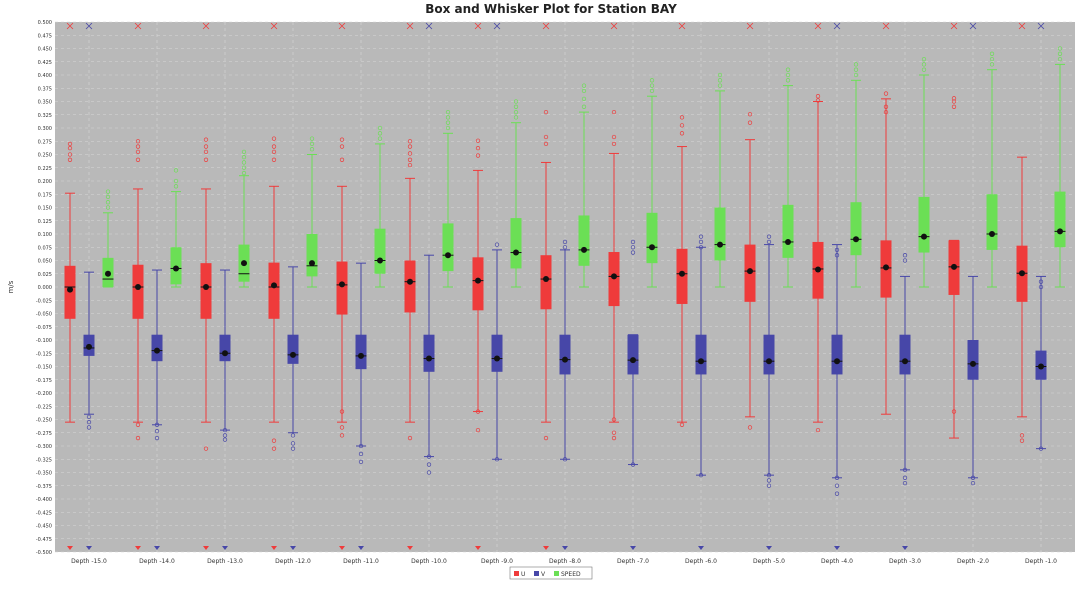 The image size is (1083, 594). Describe the element at coordinates (536, 573) in the screenshot. I see `legend-swatch` at that location.